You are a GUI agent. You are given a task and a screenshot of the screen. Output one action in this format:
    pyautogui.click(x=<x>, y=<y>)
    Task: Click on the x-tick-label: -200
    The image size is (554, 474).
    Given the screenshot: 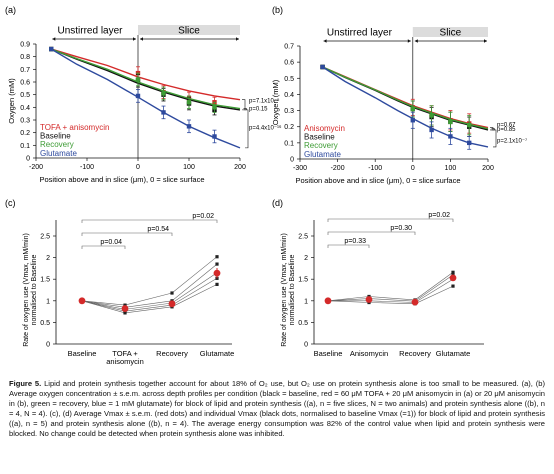 What is the action you would take?
    pyautogui.click(x=338, y=168)
    